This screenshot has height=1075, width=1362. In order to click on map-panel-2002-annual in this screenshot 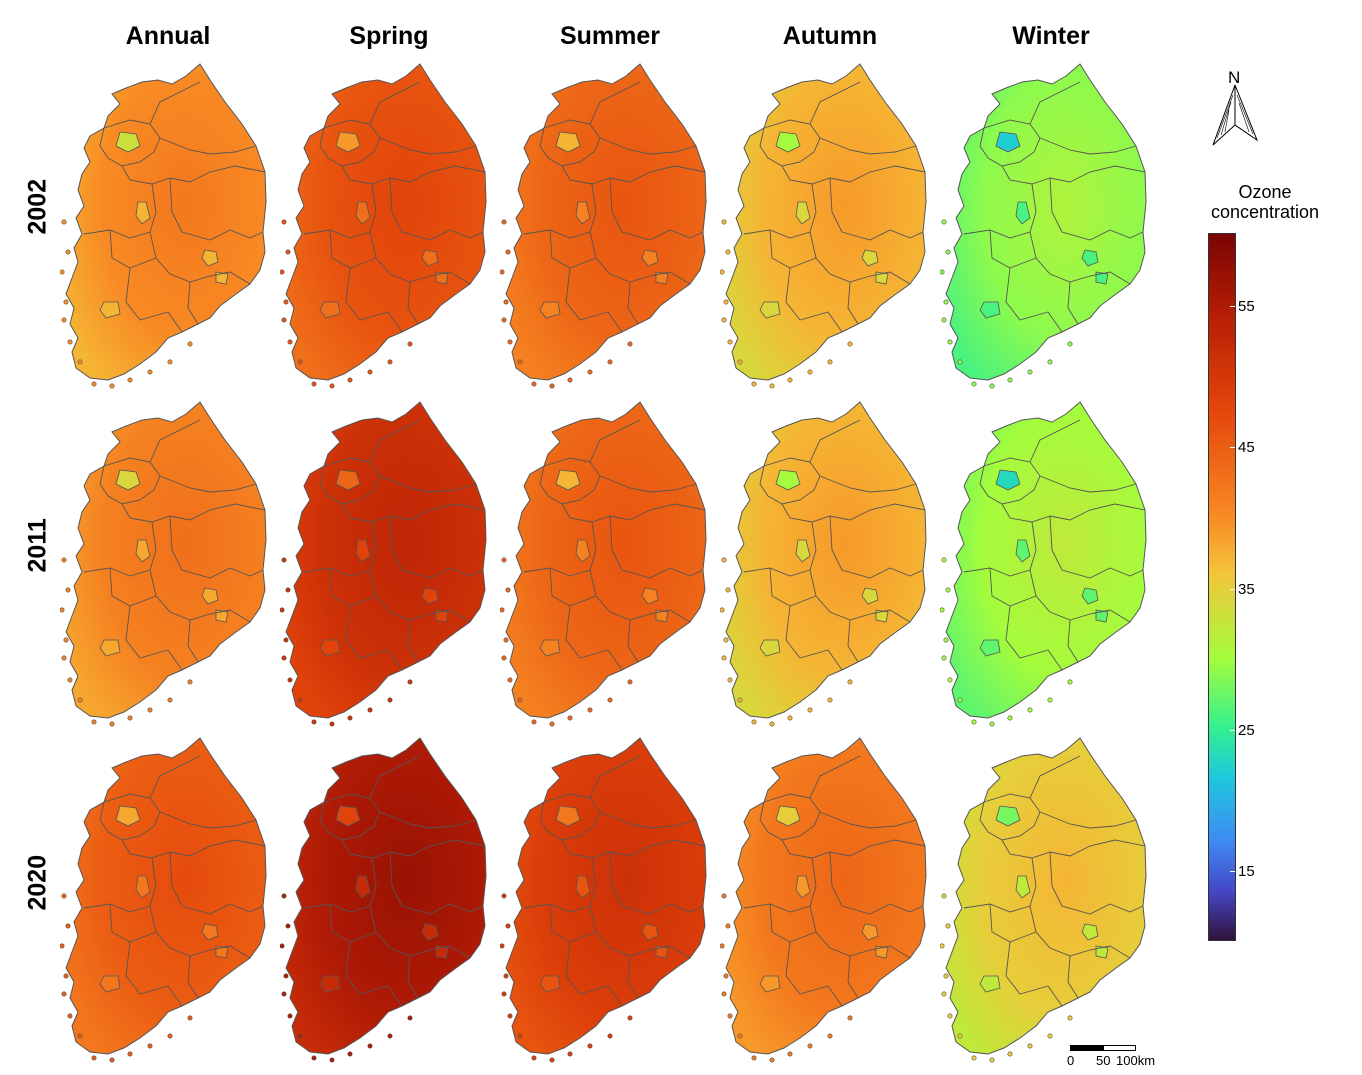, I will do `click(170, 227)`.